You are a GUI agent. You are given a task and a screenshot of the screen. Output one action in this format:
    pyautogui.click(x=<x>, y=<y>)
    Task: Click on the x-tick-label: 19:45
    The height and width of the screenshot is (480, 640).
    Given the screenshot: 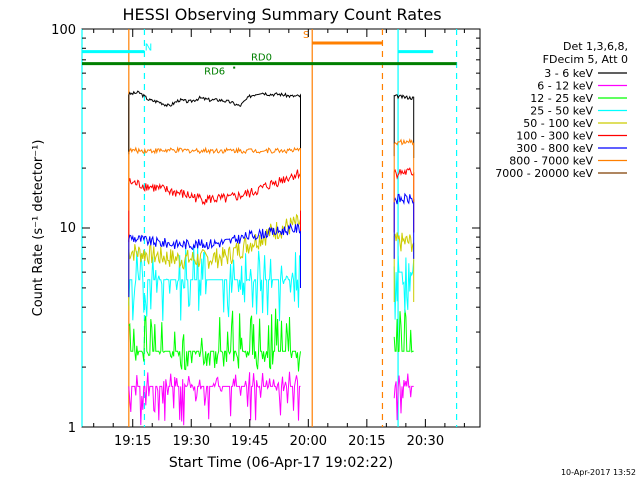 What is the action you would take?
    pyautogui.click(x=249, y=441)
    